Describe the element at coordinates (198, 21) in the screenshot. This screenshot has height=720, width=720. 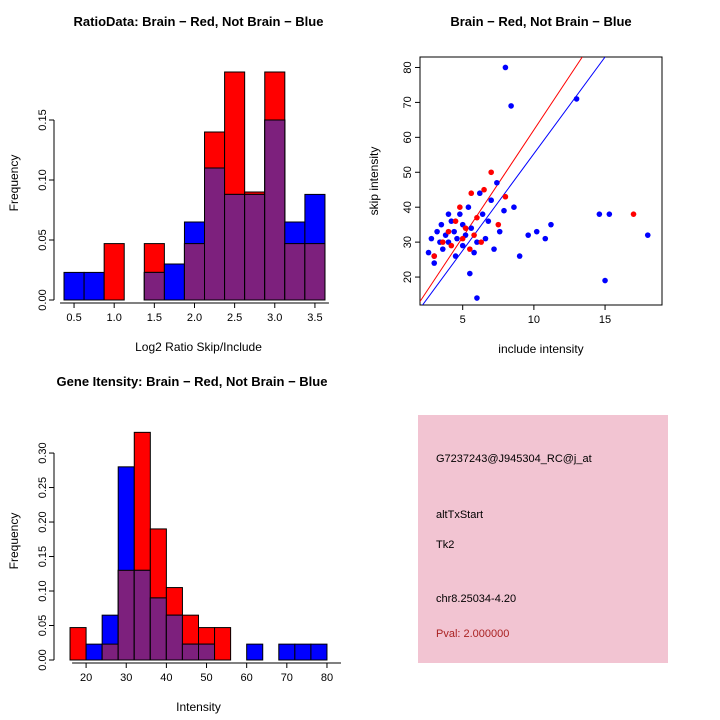
I see `ratio-histogram-title: RatioData: Brain − Red, Not Brain − Blue` at that location.